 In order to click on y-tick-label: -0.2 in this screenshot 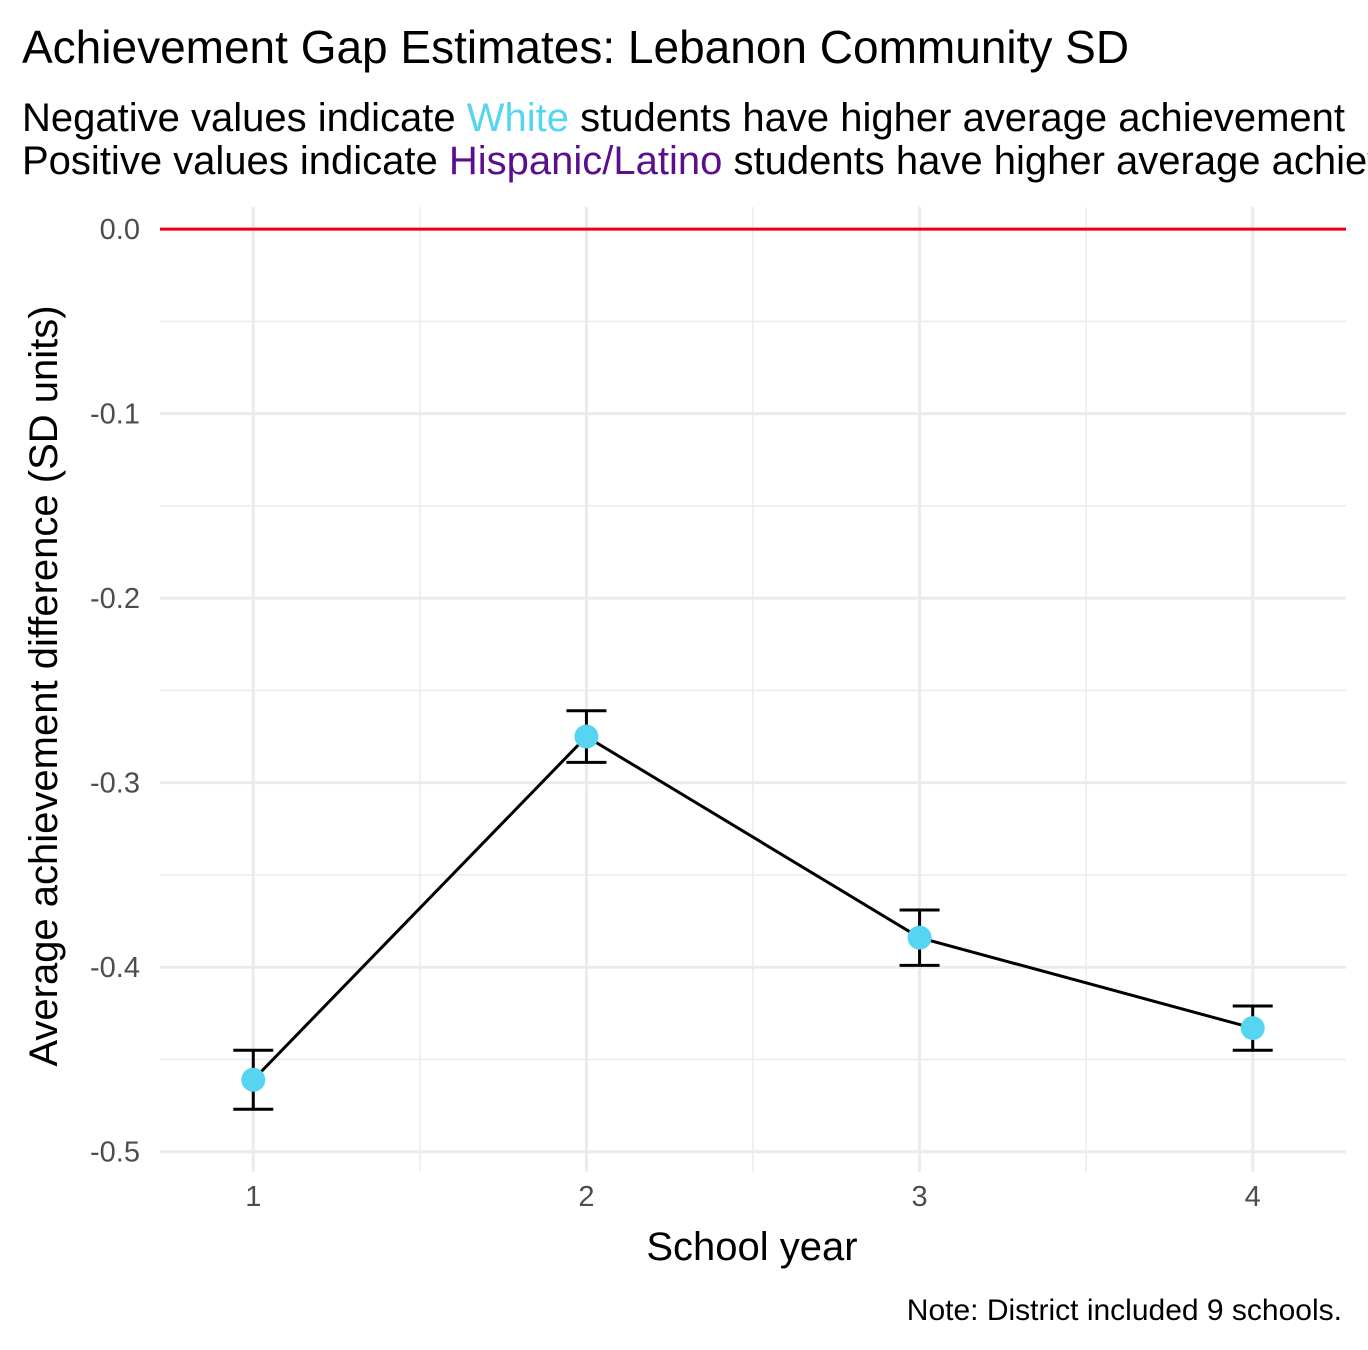, I will do `click(115, 599)`.